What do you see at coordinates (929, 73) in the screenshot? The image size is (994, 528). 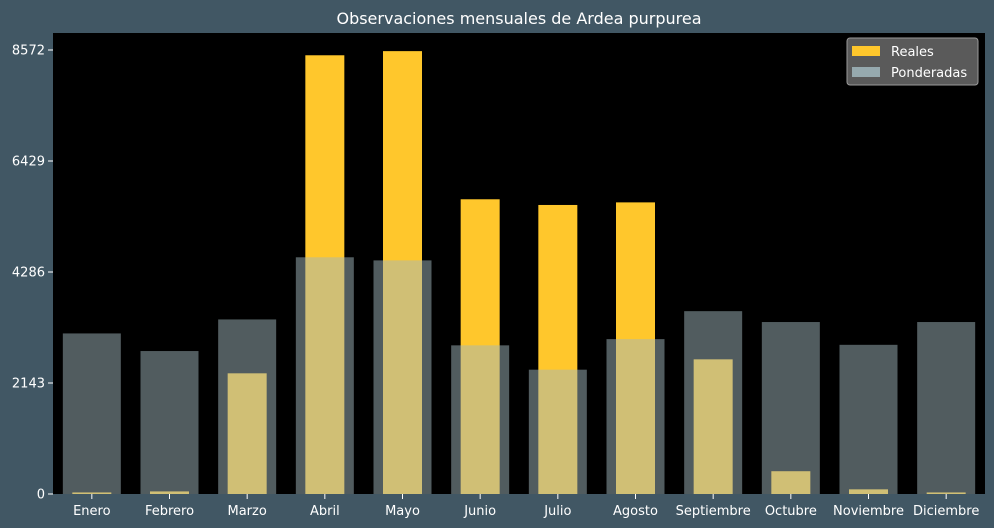 I see `legend-label-ponderadas: Ponderadas` at bounding box center [929, 73].